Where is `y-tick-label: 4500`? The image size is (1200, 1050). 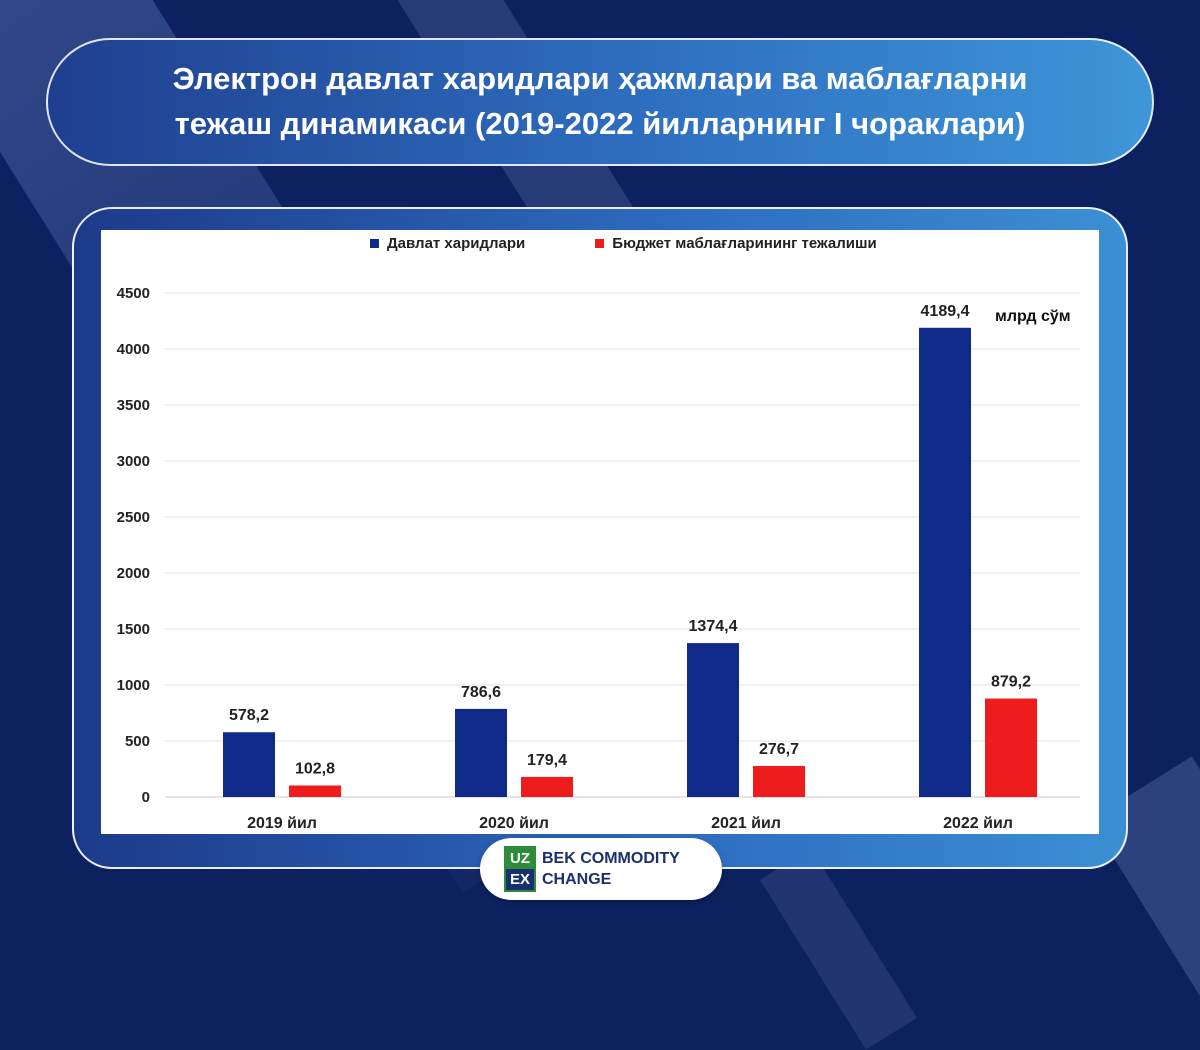 y-tick-label: 4500 is located at coordinates (133, 293).